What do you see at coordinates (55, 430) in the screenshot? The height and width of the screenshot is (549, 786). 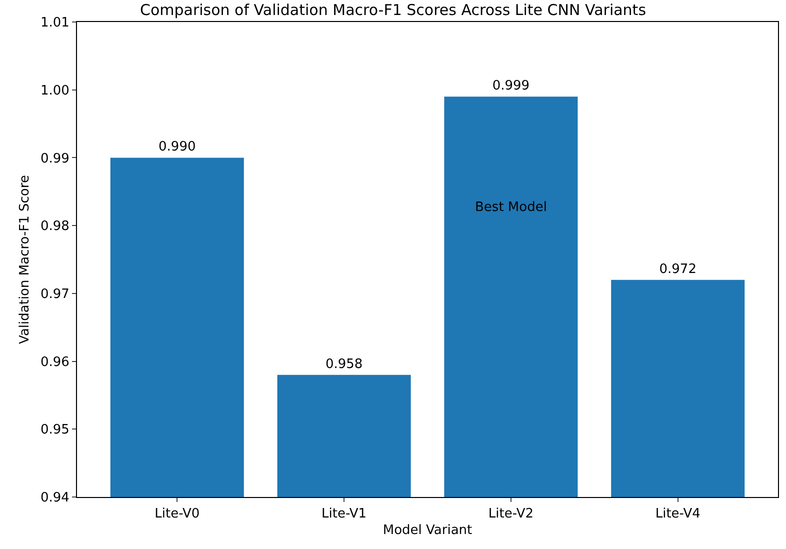 I see `y-tick-label: 0.95` at bounding box center [55, 430].